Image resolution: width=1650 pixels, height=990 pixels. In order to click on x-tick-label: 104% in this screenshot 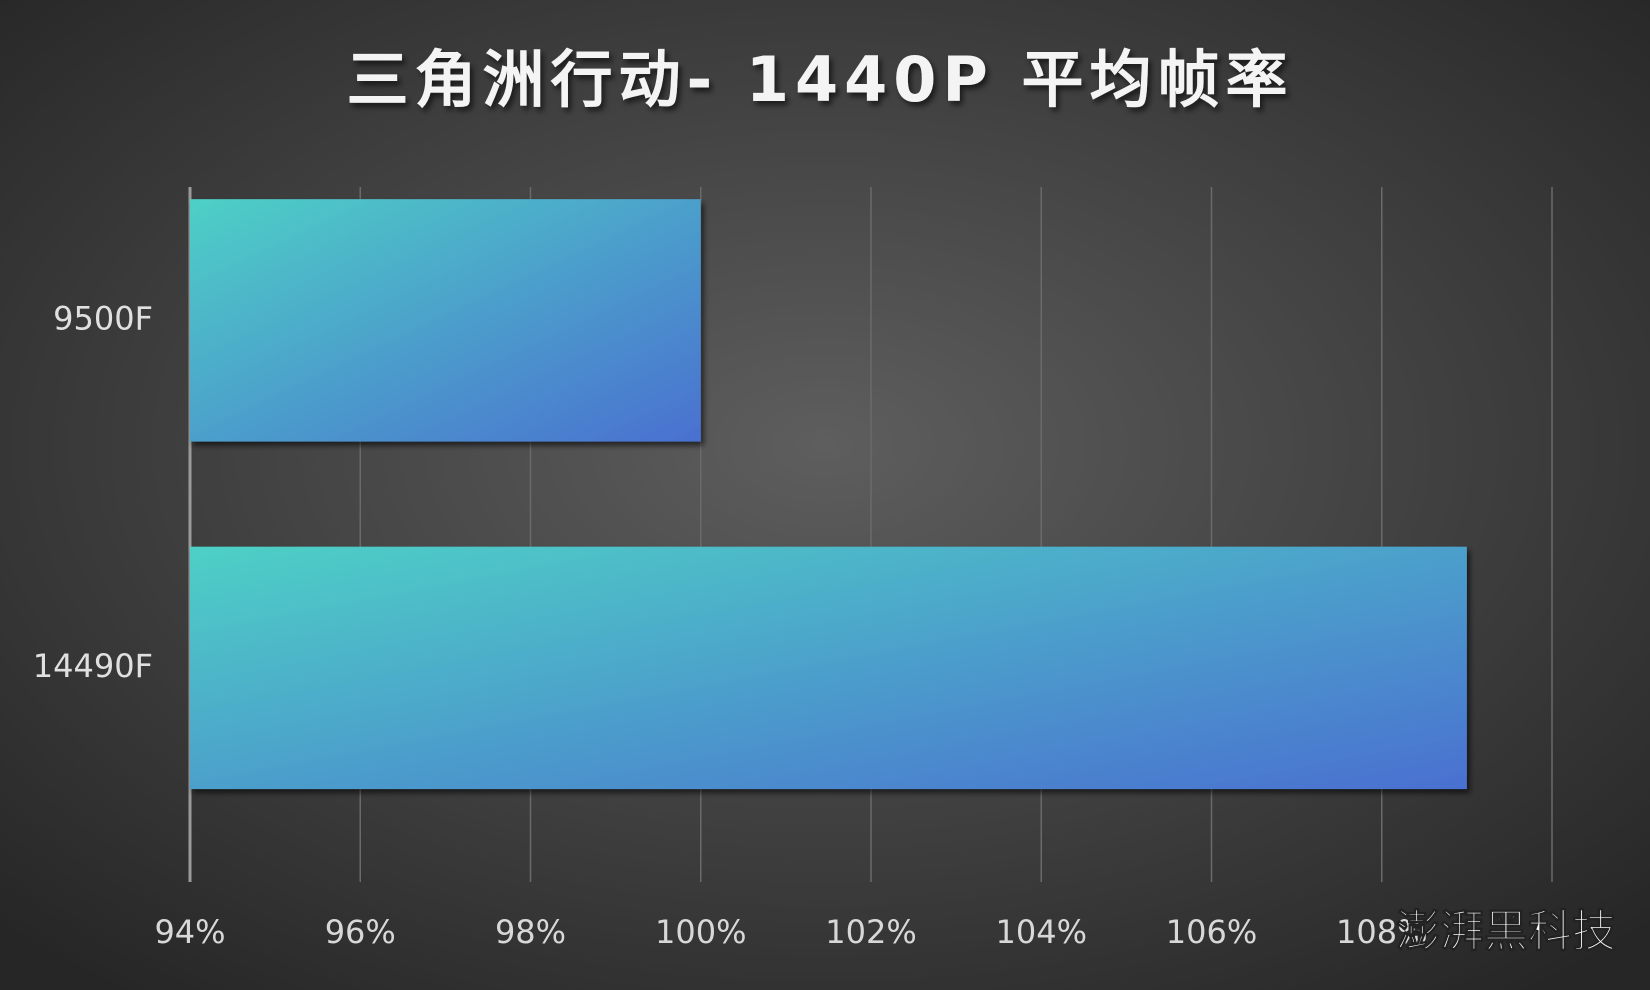, I will do `click(1041, 932)`.